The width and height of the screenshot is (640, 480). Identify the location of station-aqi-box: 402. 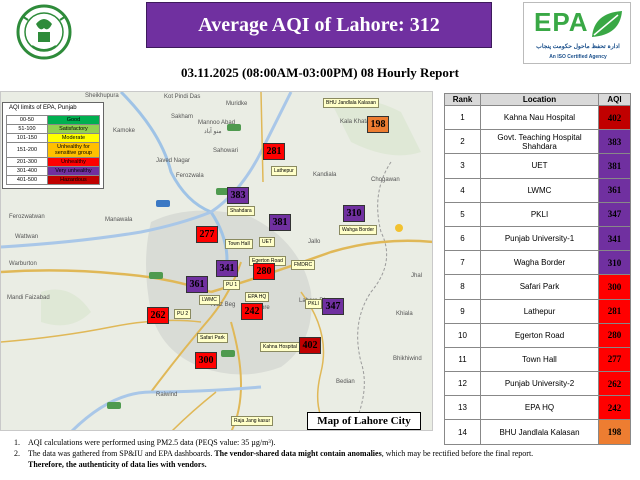
(310, 345).